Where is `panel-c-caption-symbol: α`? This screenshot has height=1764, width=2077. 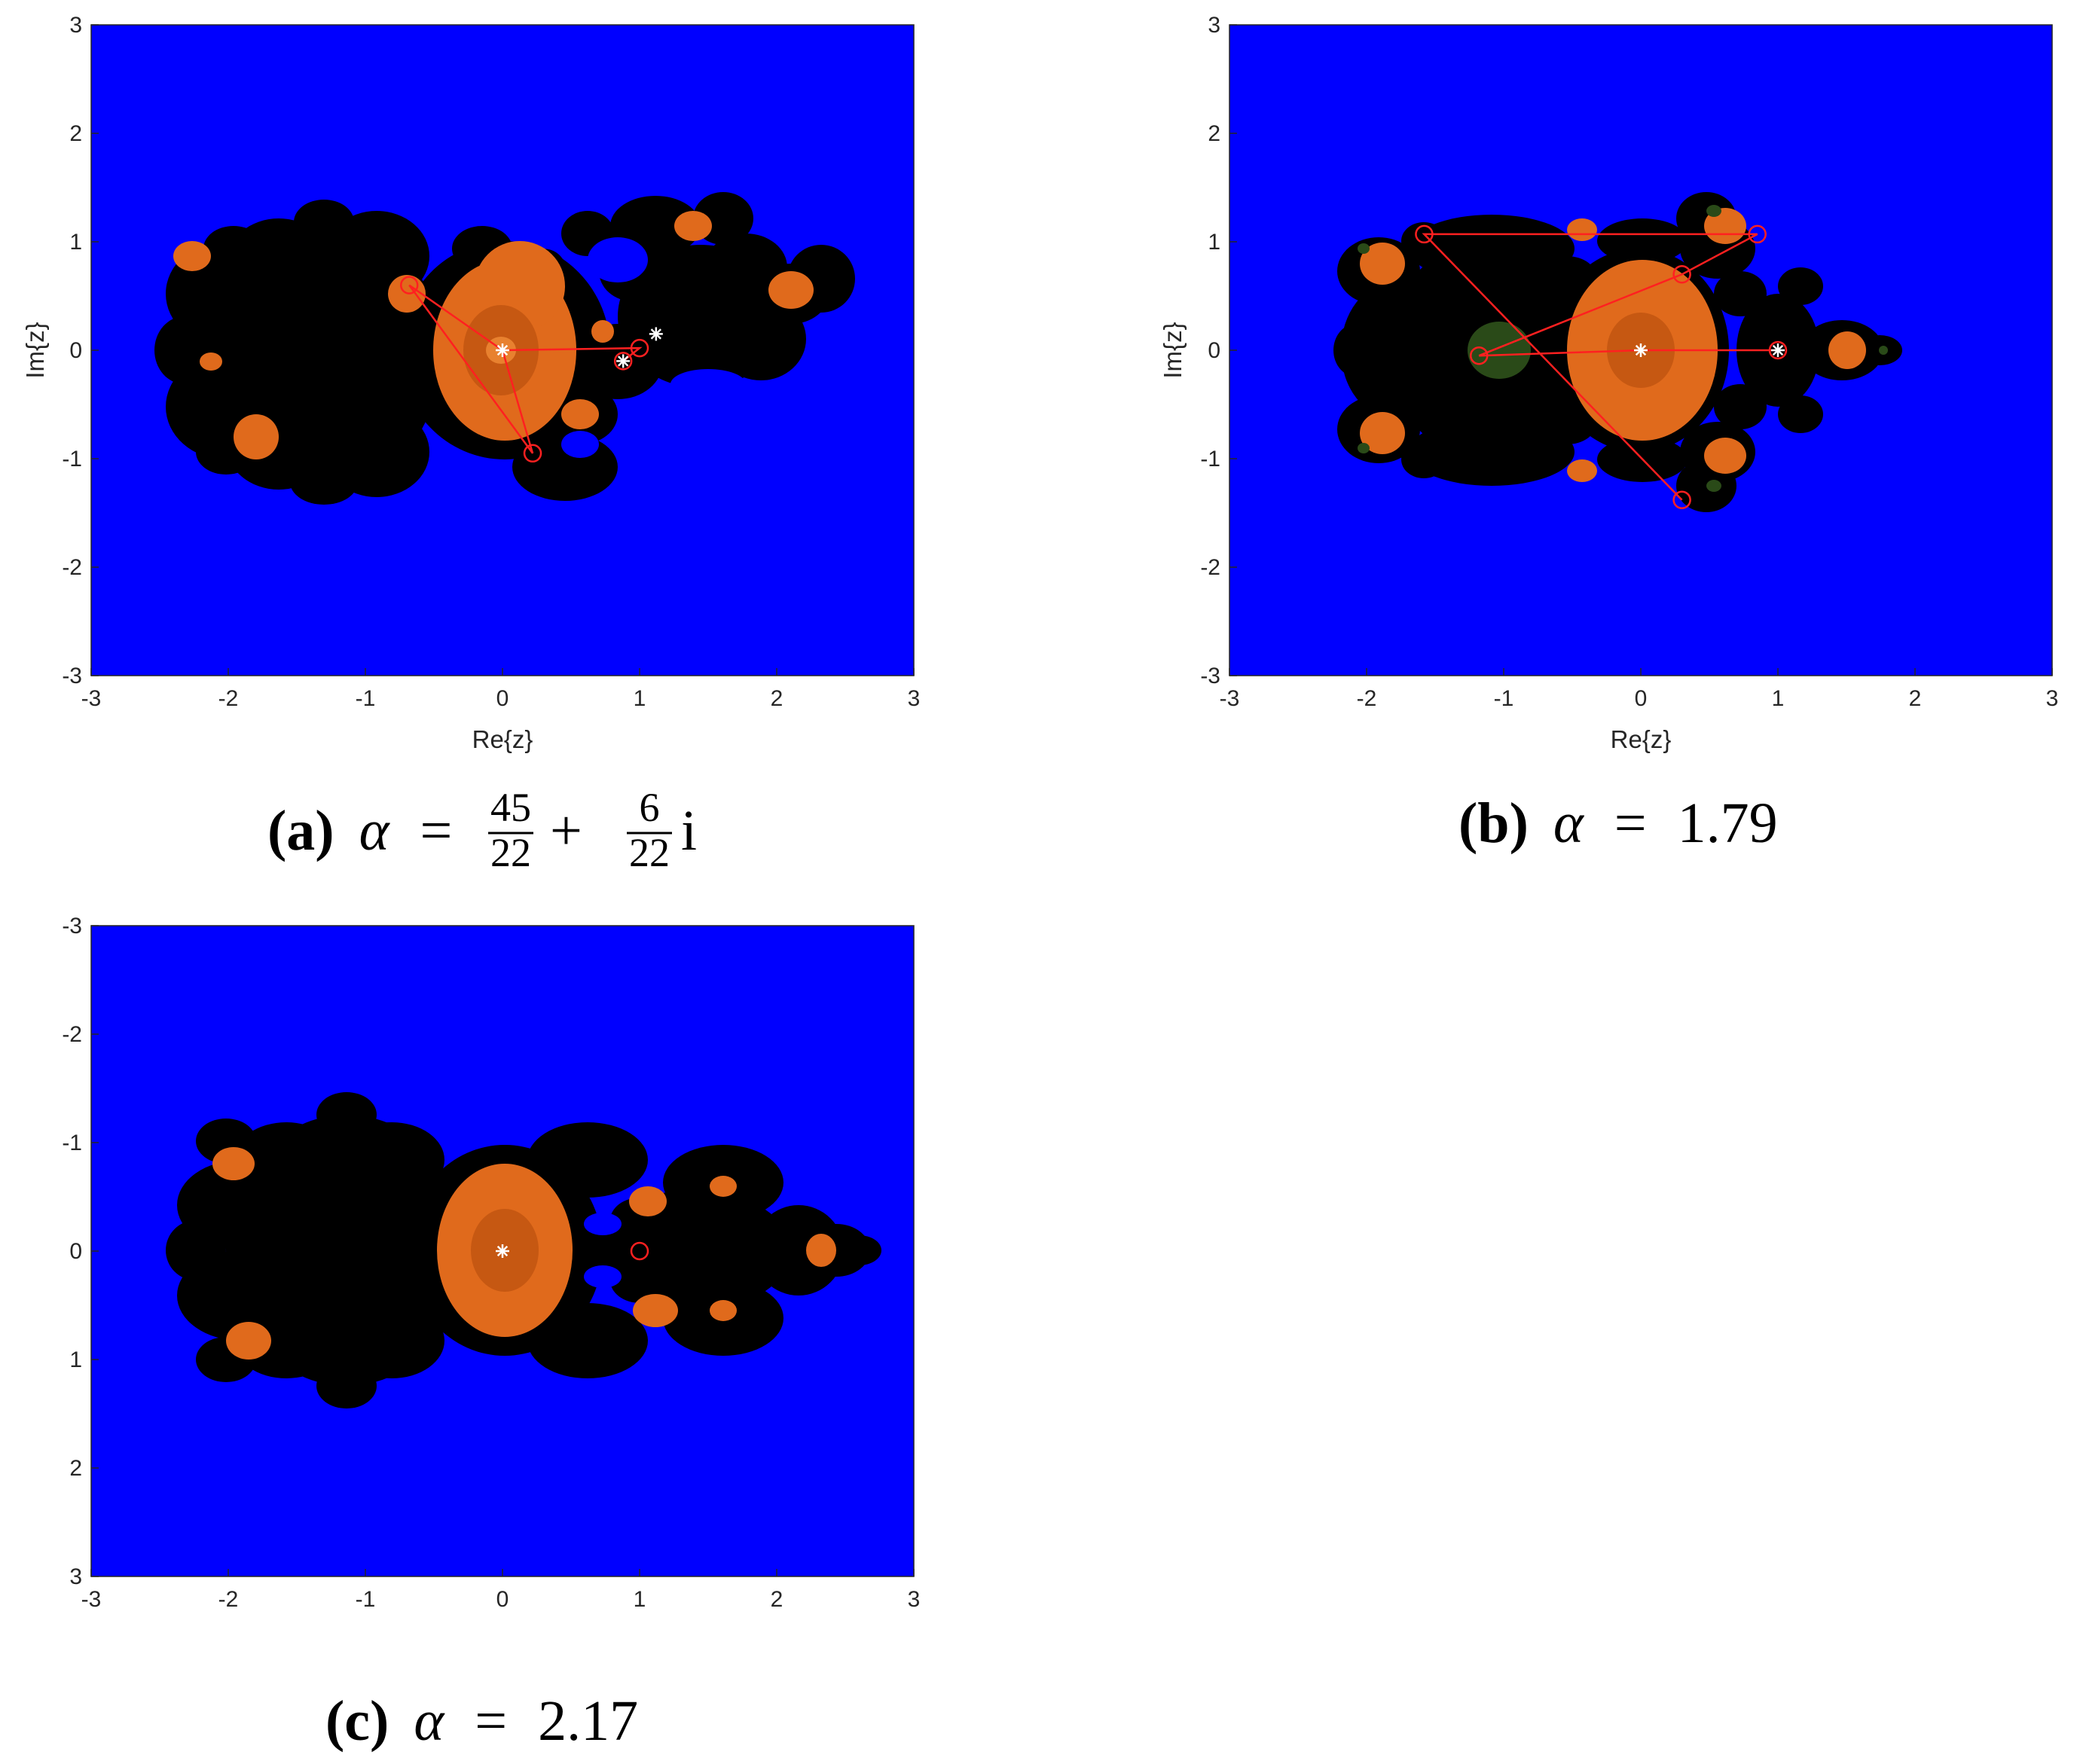 panel-c-caption-symbol: α is located at coordinates (429, 1721).